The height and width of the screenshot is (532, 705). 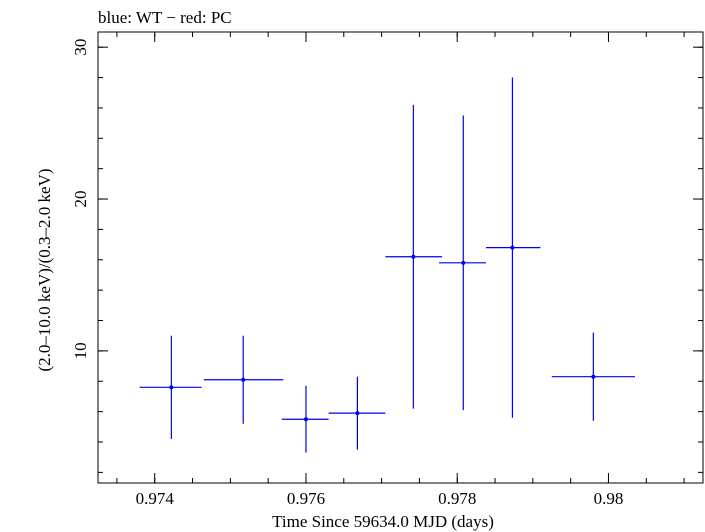 What do you see at coordinates (80, 47) in the screenshot?
I see `y-tick-label: 30` at bounding box center [80, 47].